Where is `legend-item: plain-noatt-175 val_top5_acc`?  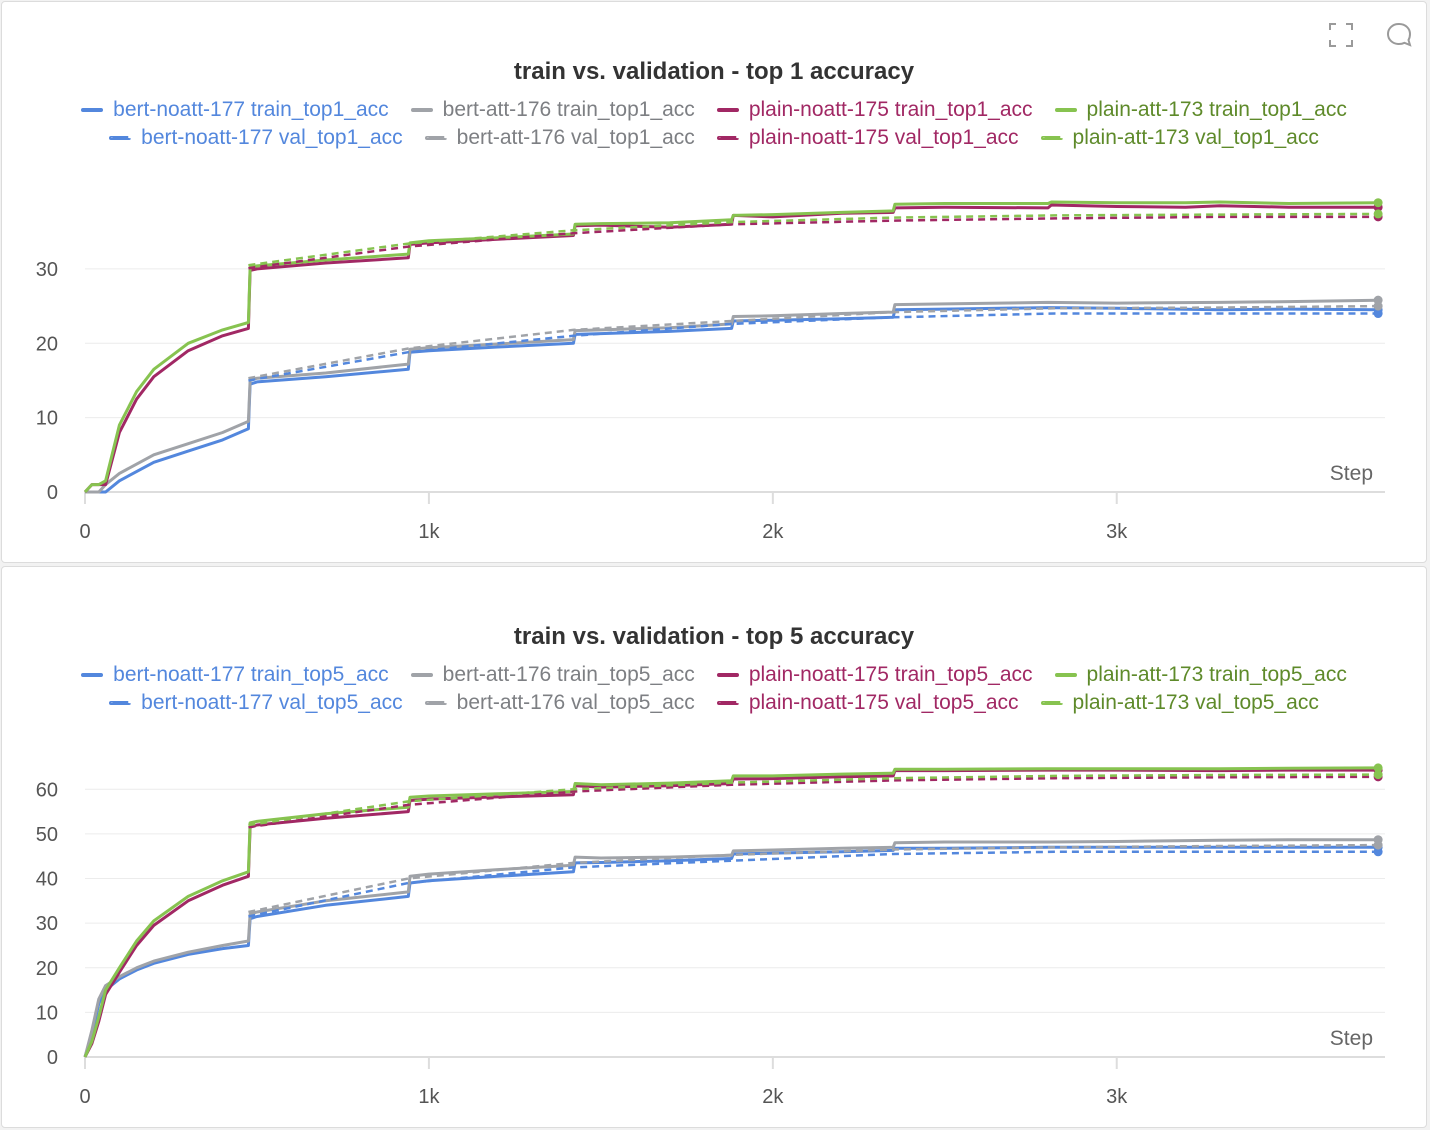
legend-item: plain-noatt-175 val_top5_acc is located at coordinates (867, 703).